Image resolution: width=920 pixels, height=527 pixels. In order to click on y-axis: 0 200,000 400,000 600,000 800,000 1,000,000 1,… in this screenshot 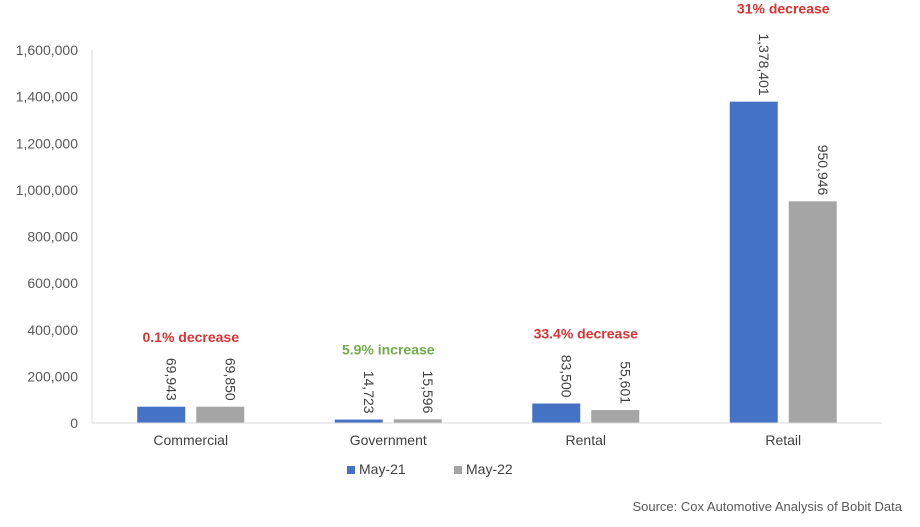, I will do `click(54, 236)`.